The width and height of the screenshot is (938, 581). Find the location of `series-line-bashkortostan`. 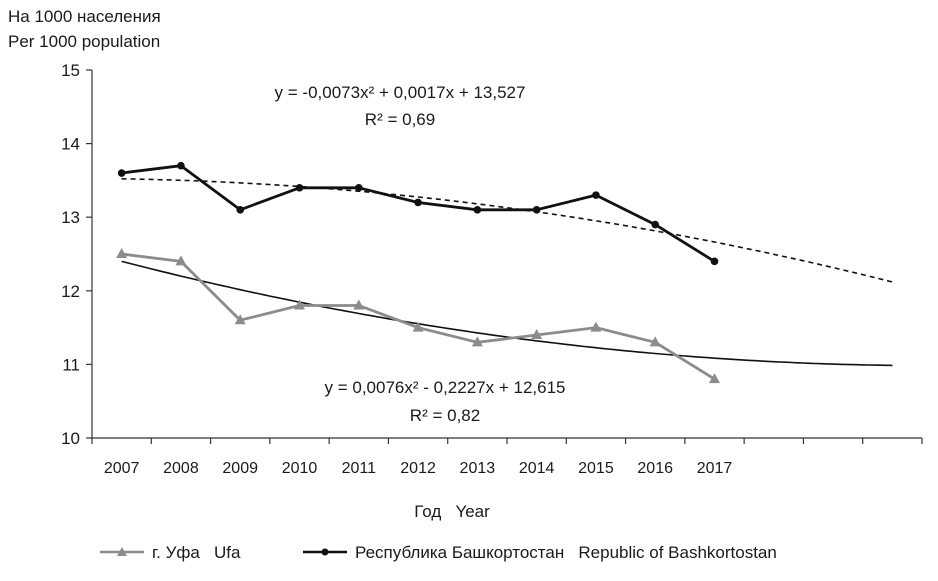

series-line-bashkortostan is located at coordinates (418, 213).